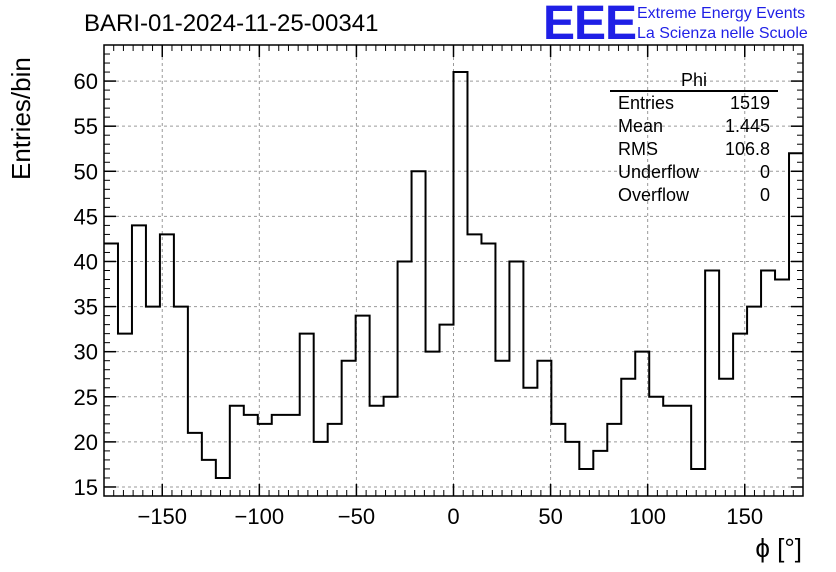  Describe the element at coordinates (646, 103) in the screenshot. I see `stats-label: Entries` at that location.